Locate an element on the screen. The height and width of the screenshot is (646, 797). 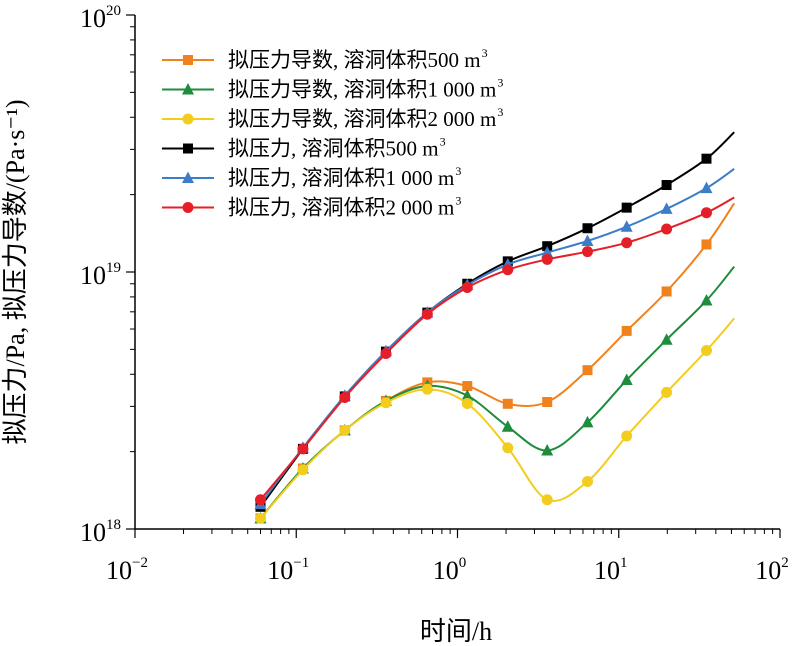
legend-item: 拟压力, 溶洞体积500 m3 is located at coordinates (304, 148).